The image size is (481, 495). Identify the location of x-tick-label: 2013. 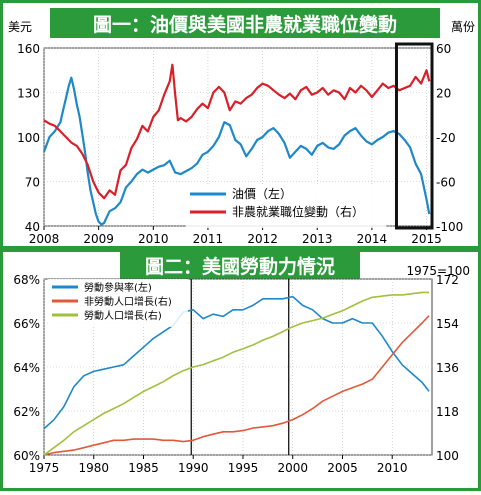
(317, 239).